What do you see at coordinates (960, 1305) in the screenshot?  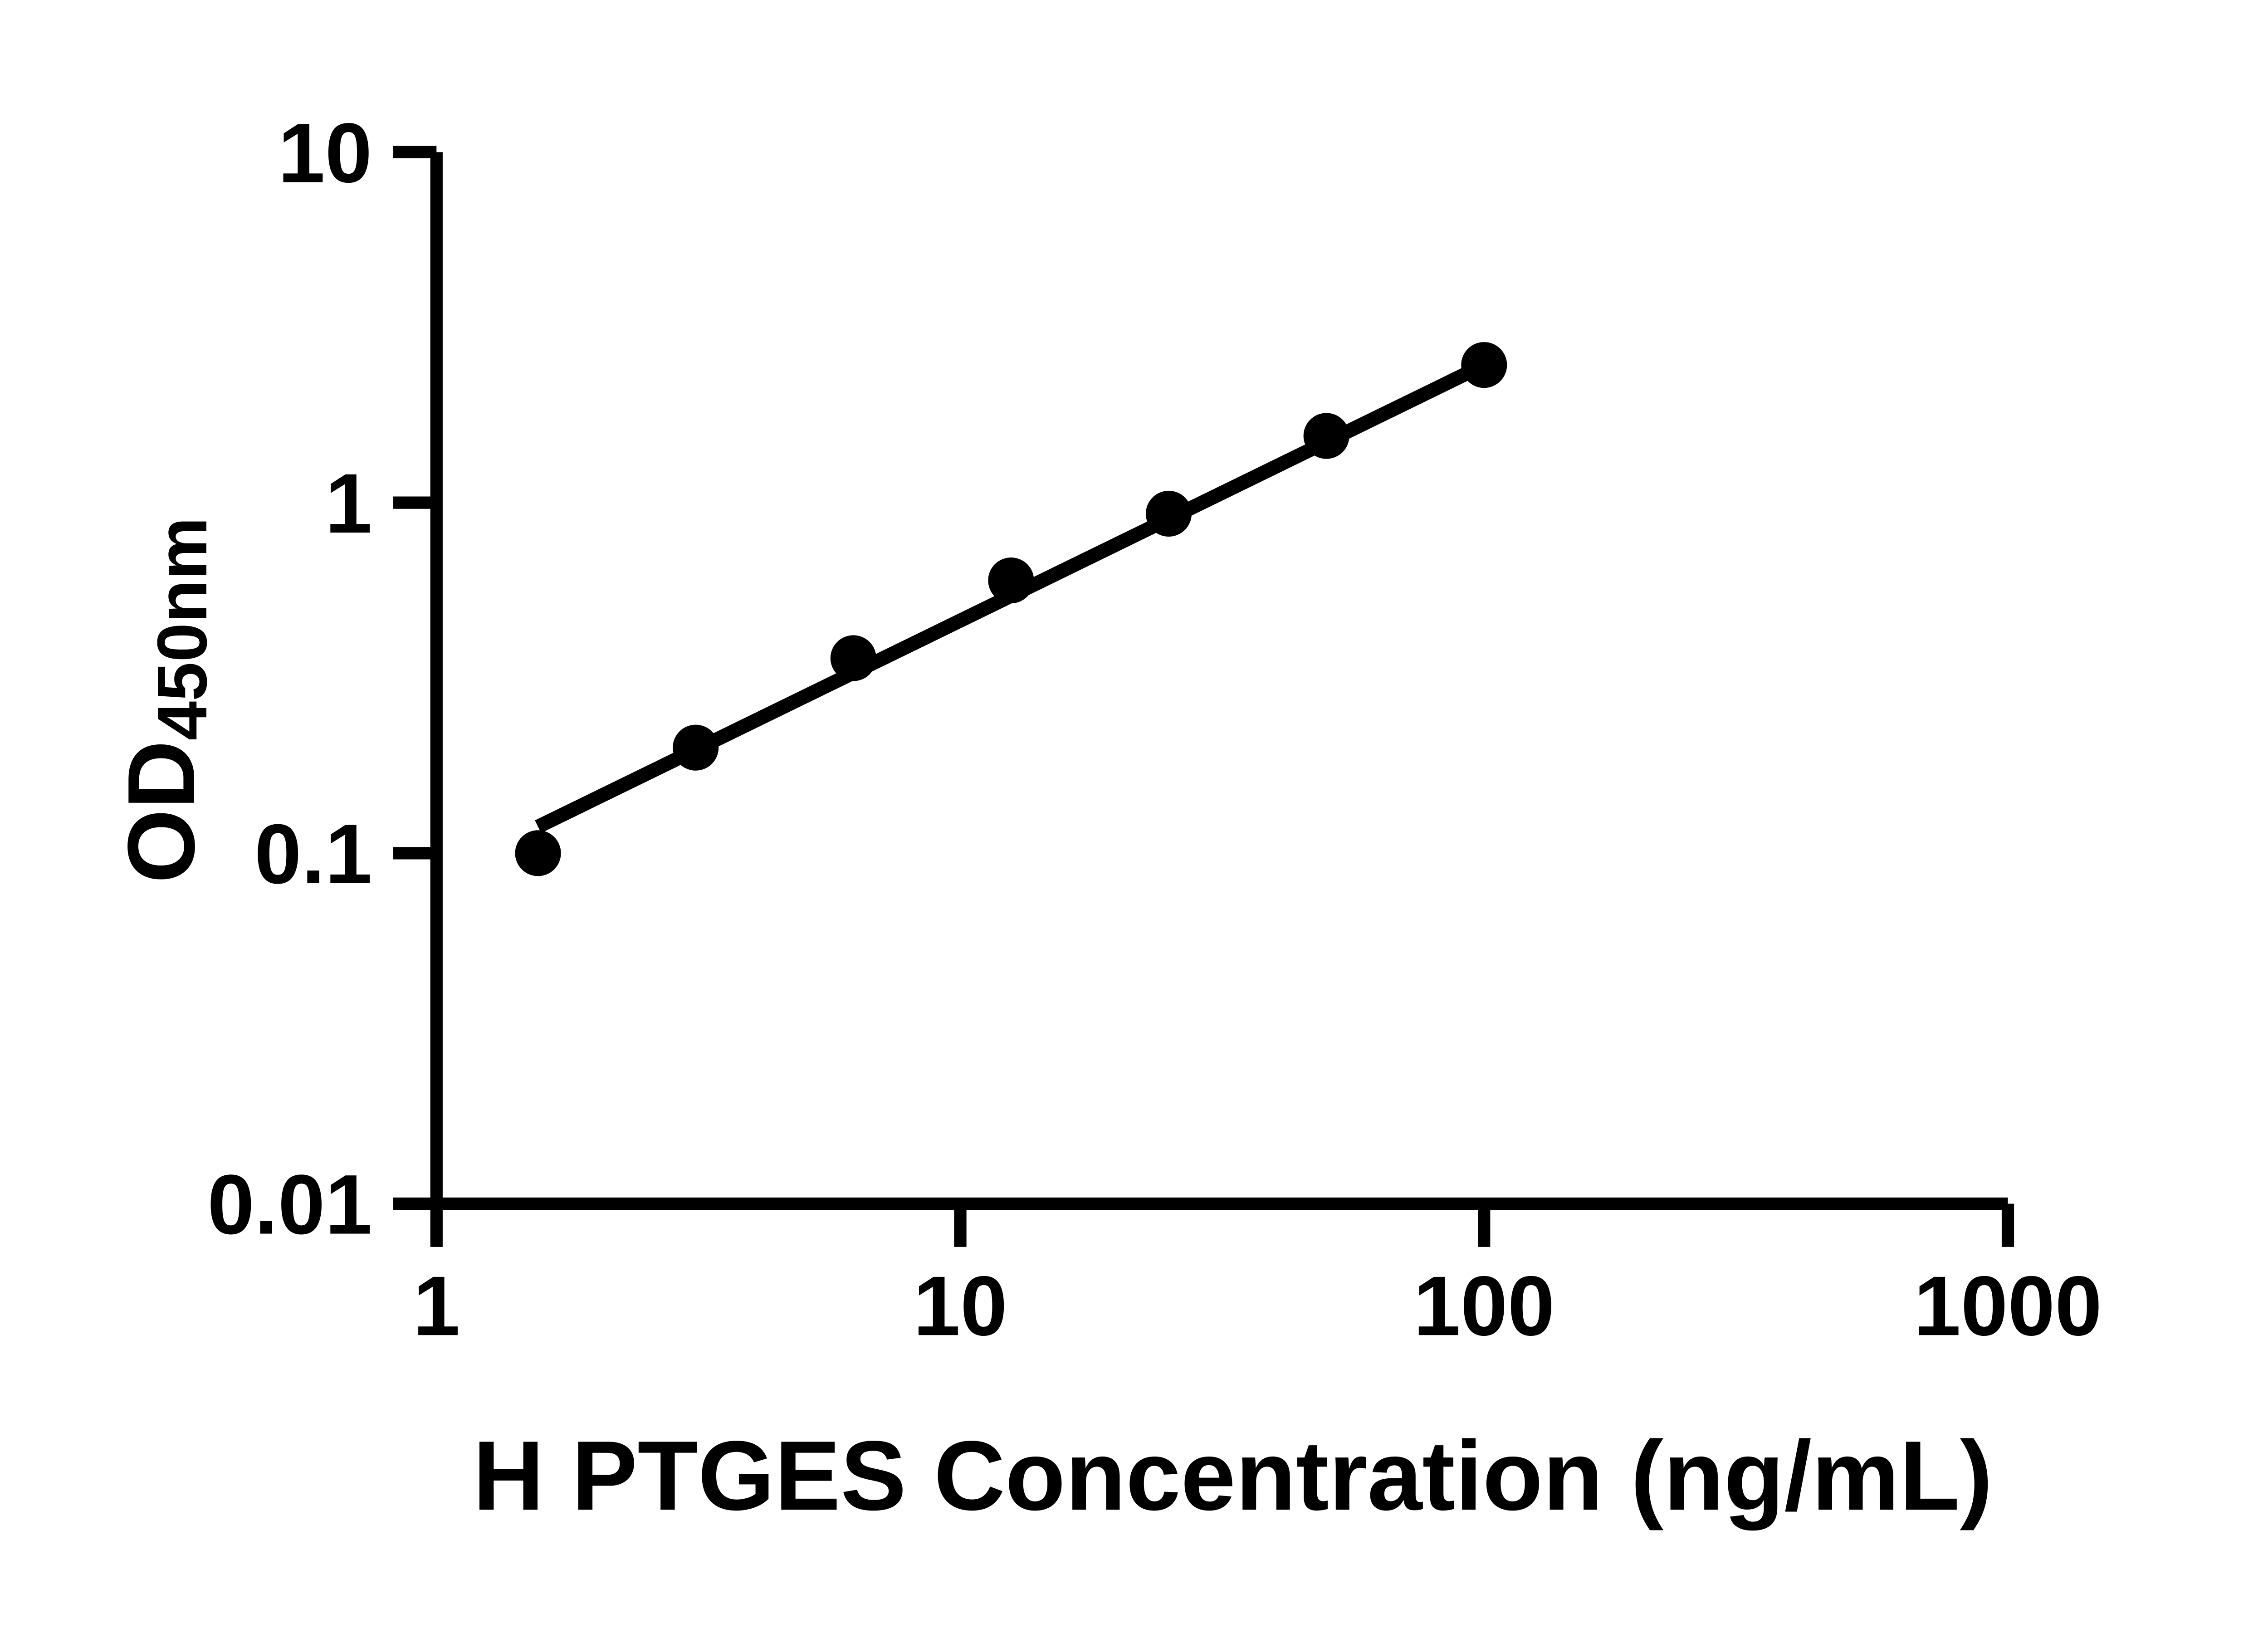 I see `x-tick-label-10: 10` at bounding box center [960, 1305].